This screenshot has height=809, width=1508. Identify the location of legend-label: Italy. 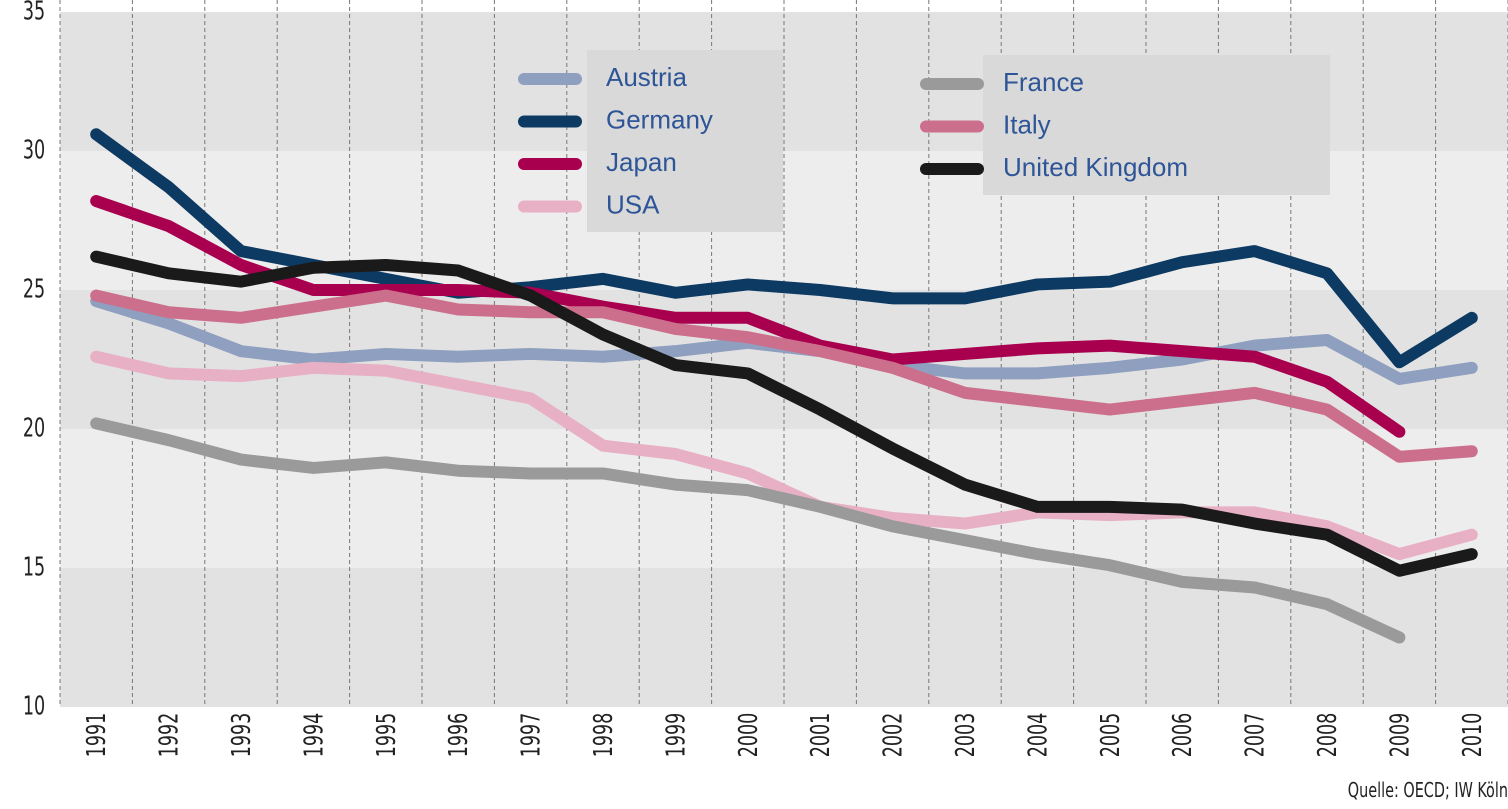
(1027, 124).